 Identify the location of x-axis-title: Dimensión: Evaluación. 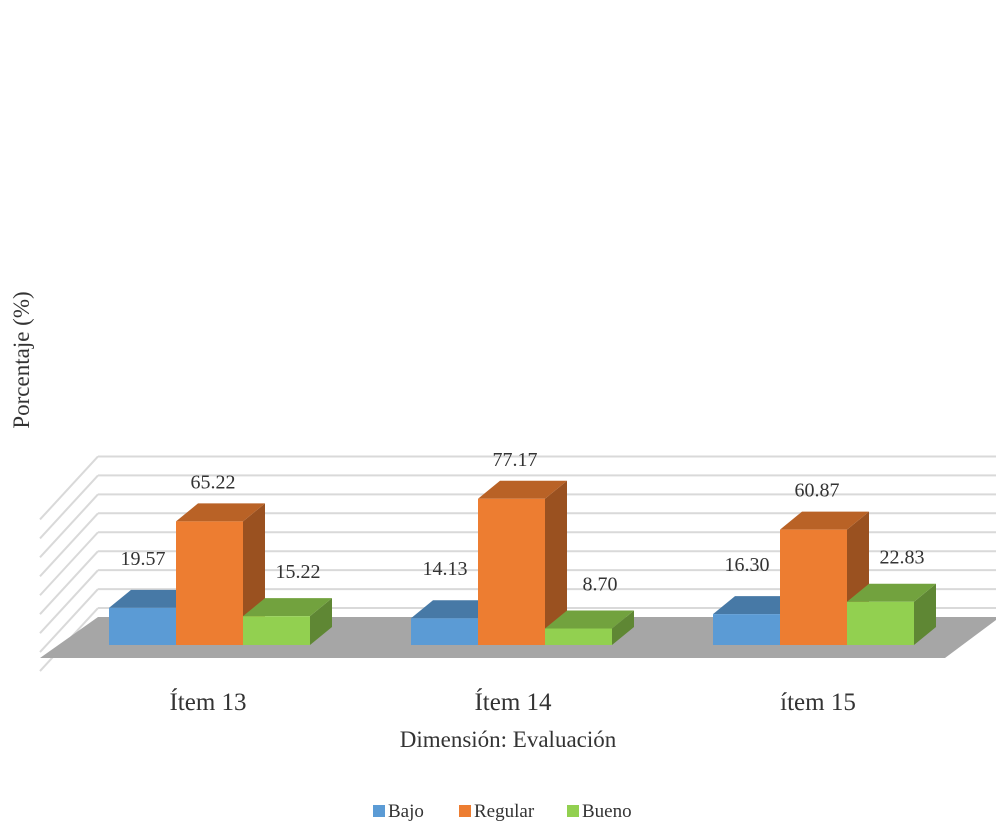
(508, 739).